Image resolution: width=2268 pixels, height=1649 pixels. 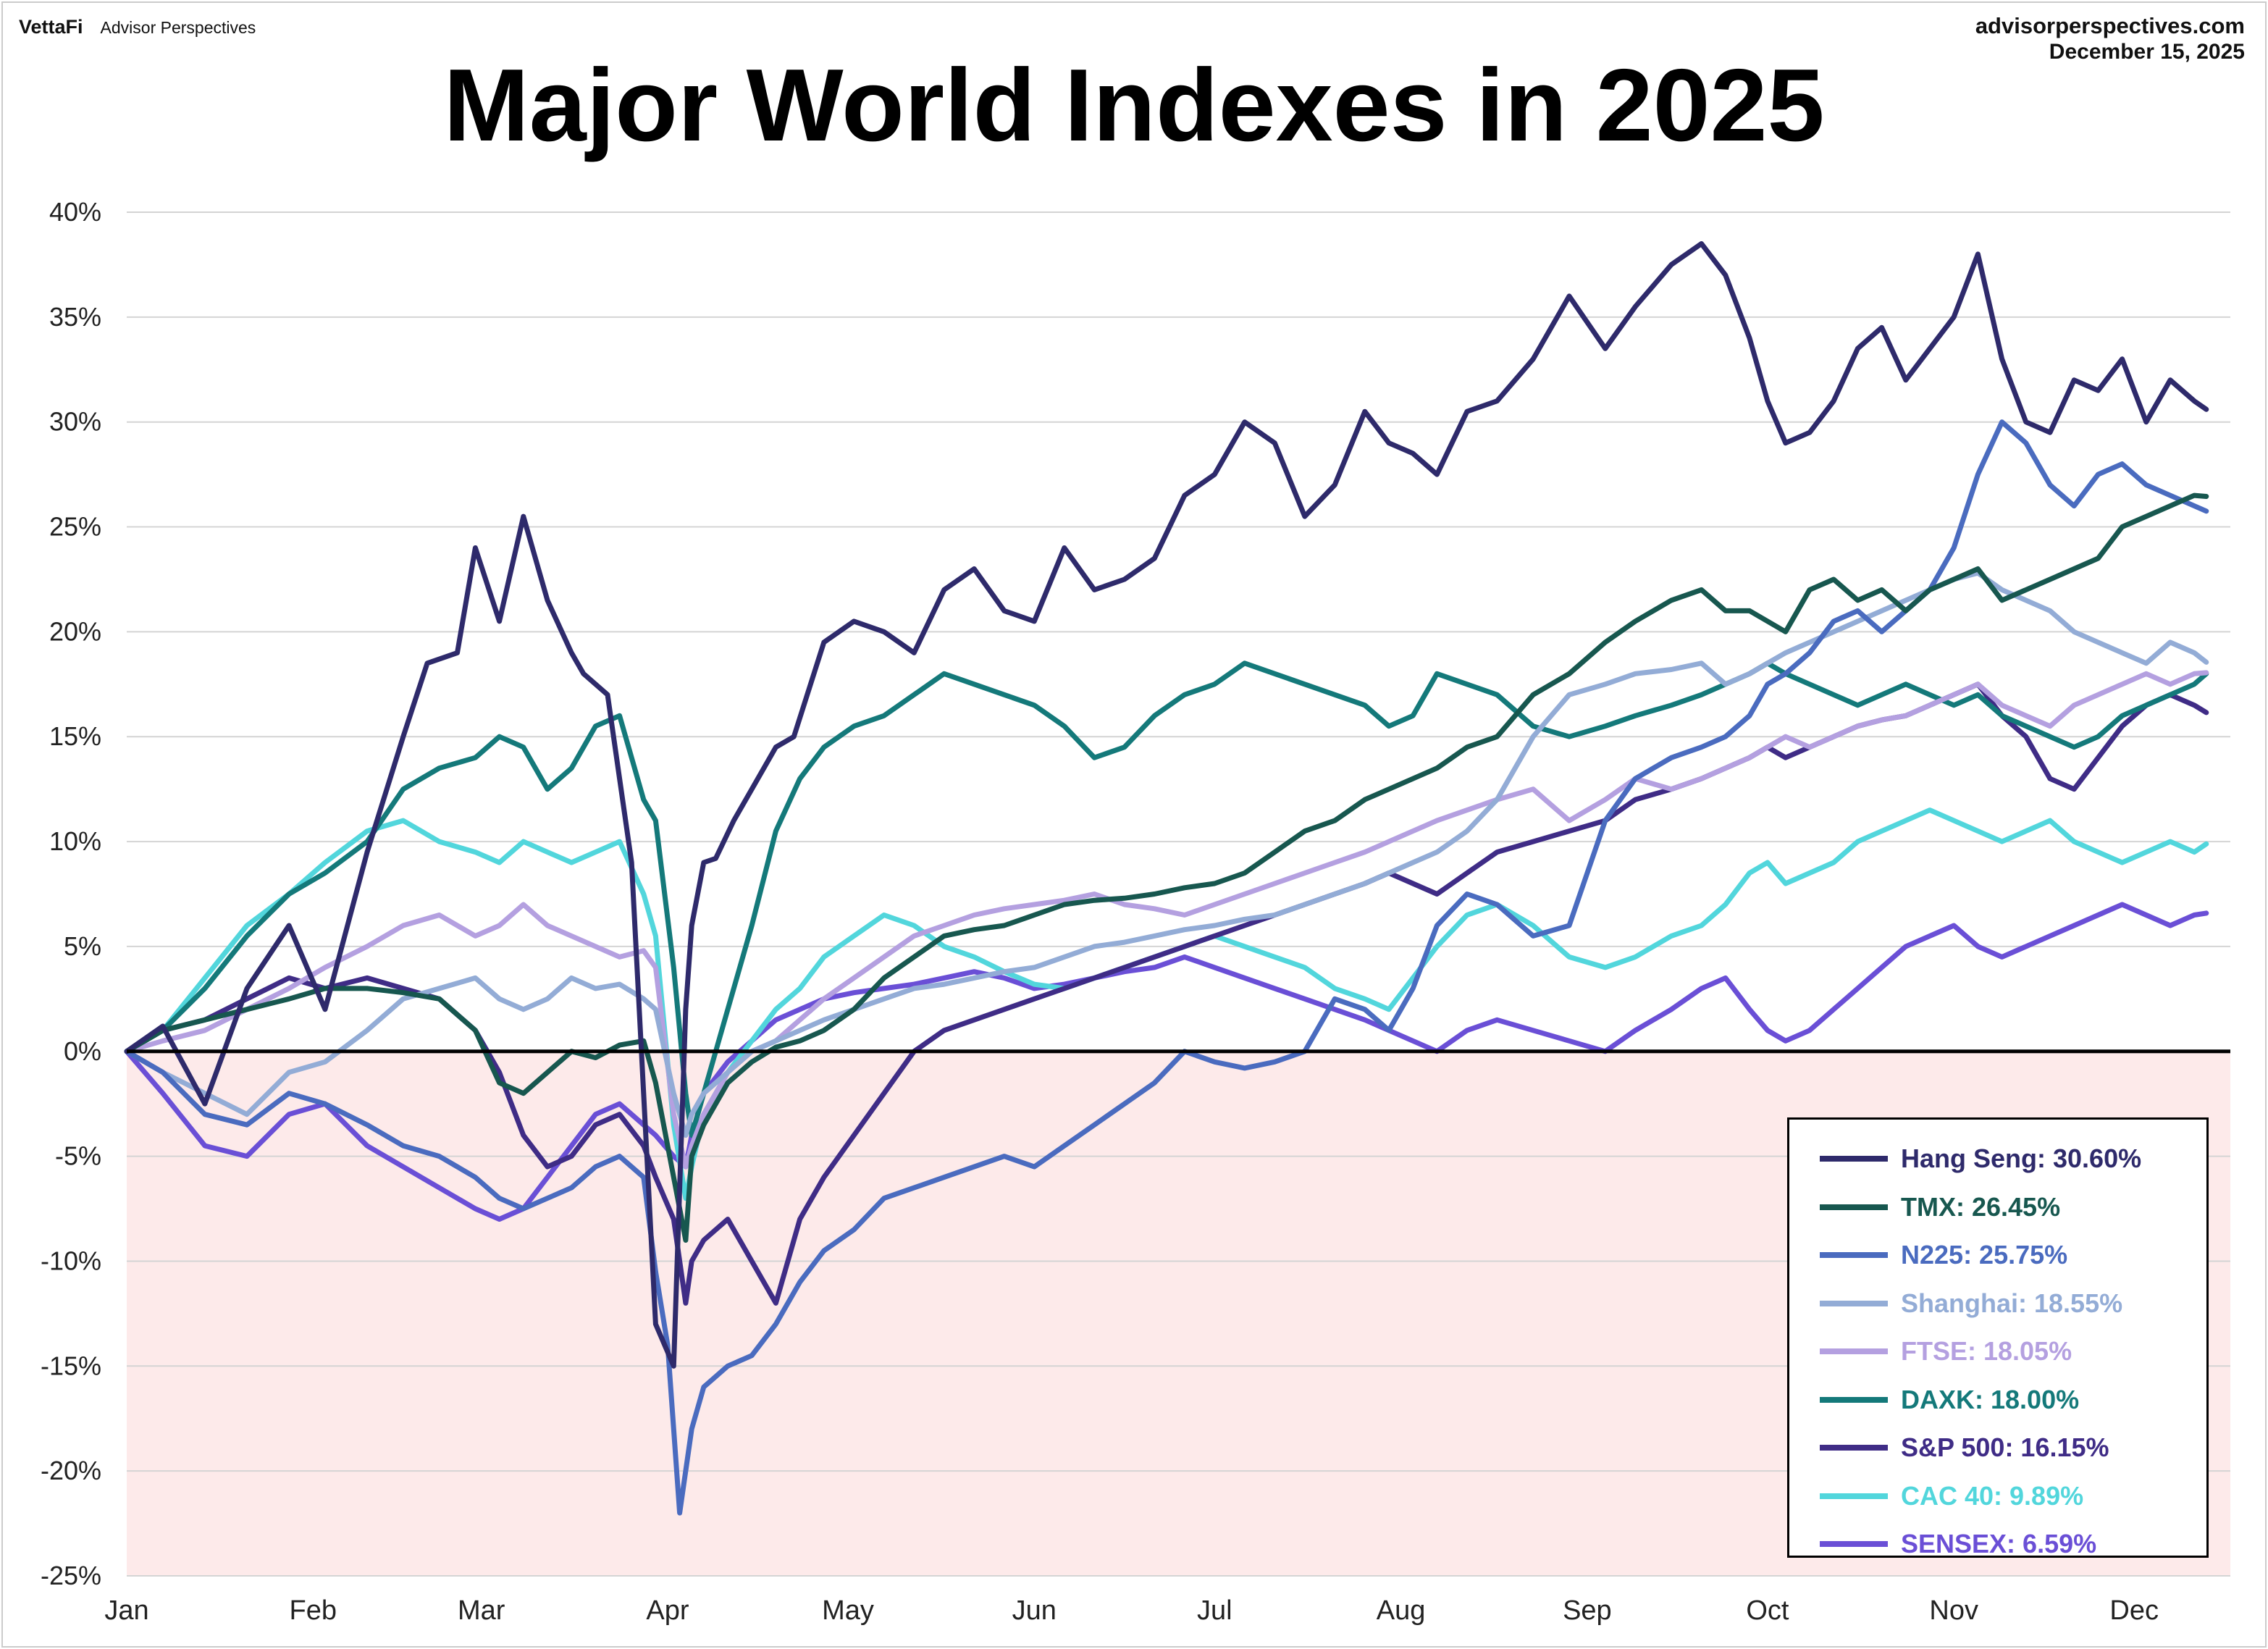 I want to click on legend-item: FTSE: 18.05%, so click(x=1946, y=1351).